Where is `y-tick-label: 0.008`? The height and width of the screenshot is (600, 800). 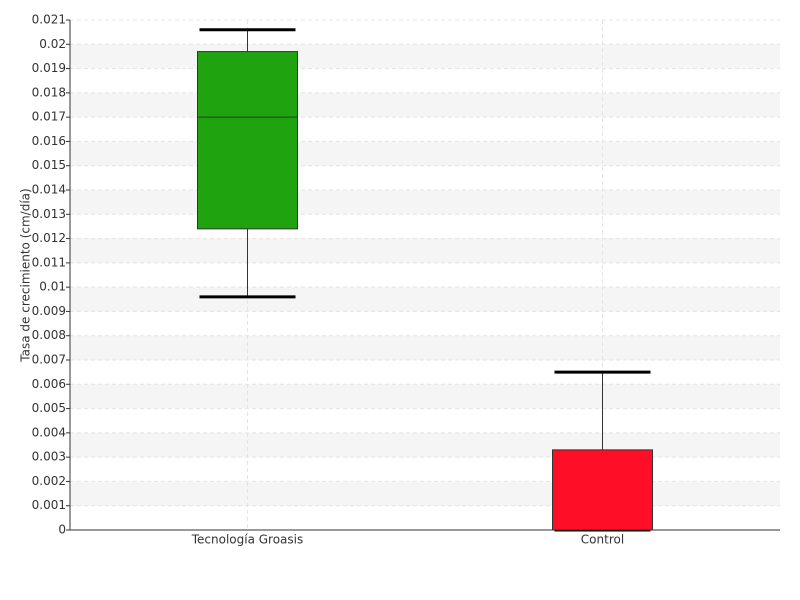 y-tick-label: 0.008 is located at coordinates (49, 335).